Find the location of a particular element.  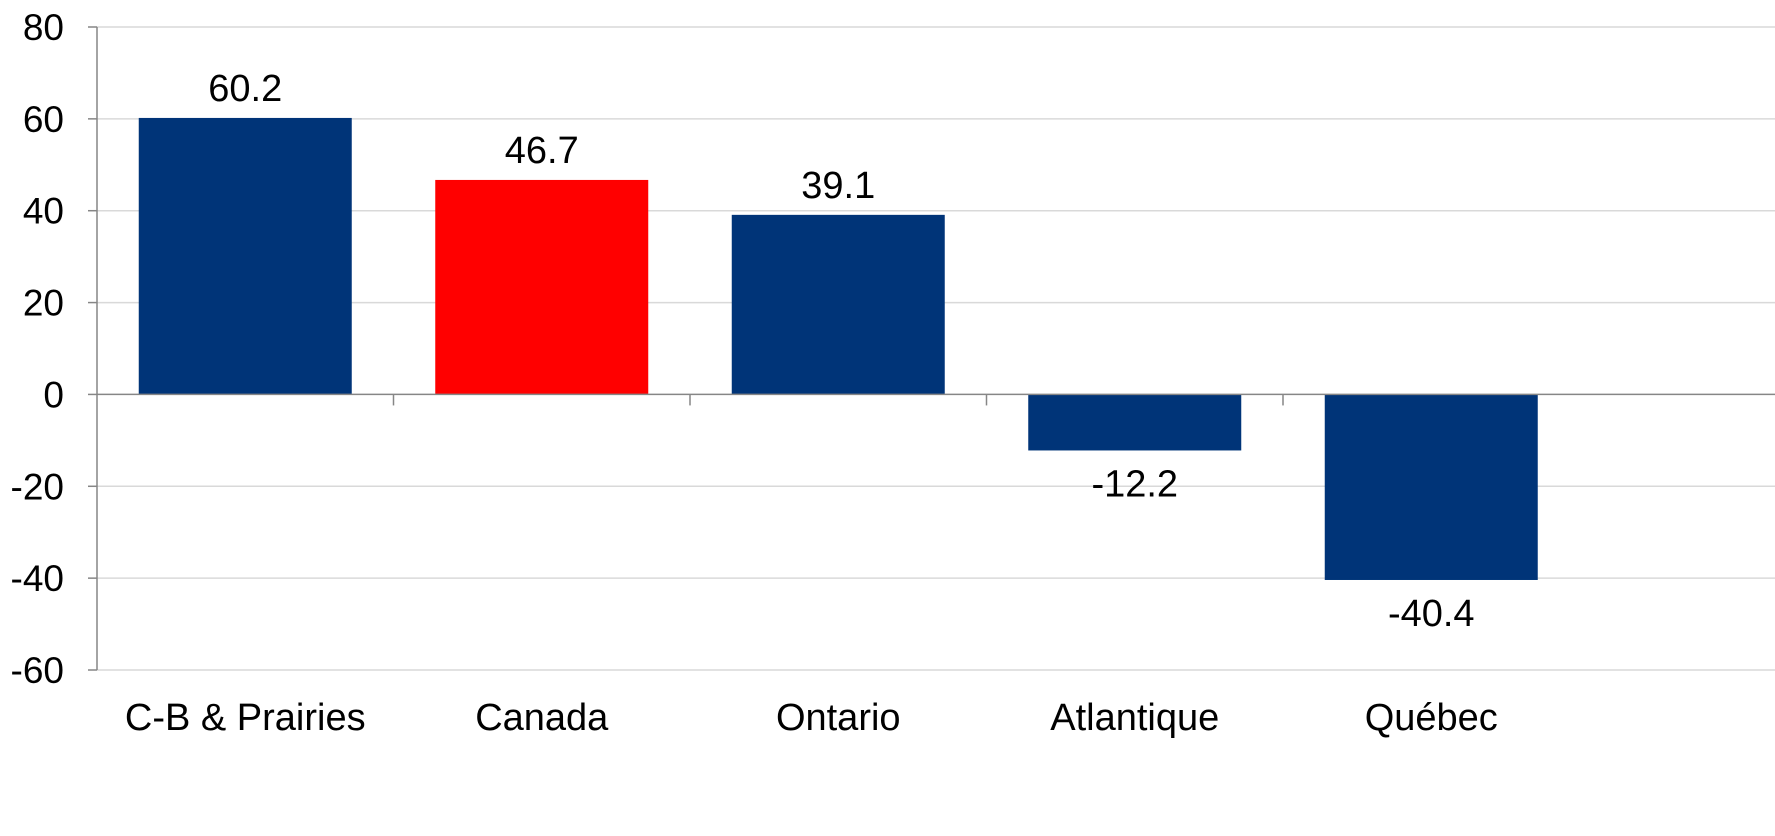

data-label: -40.4 is located at coordinates (1431, 614).